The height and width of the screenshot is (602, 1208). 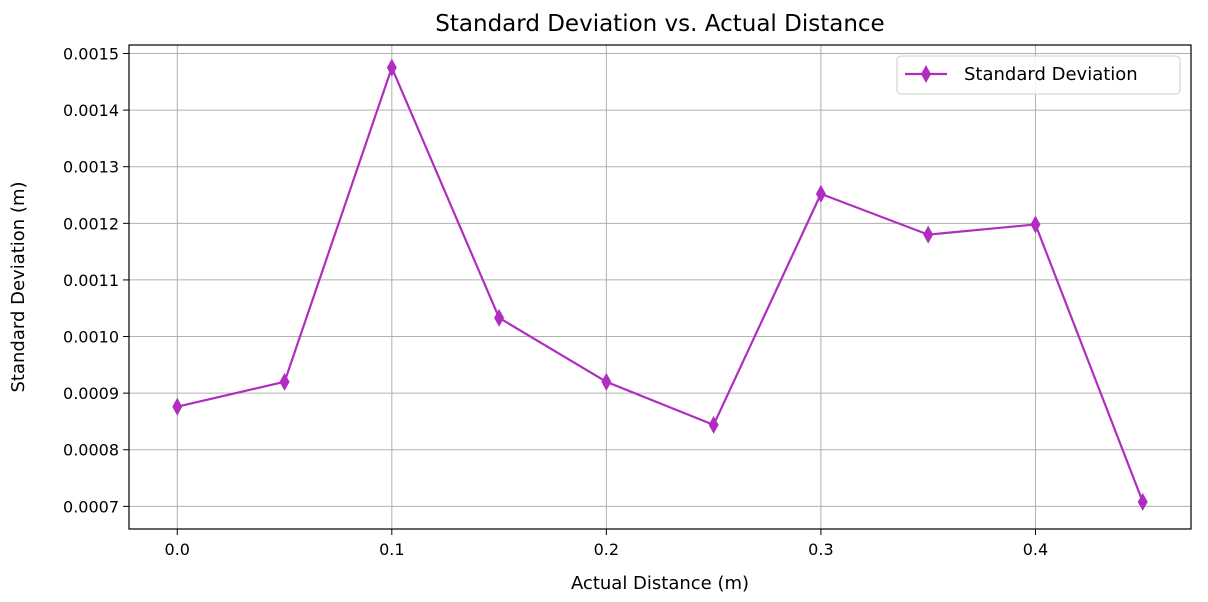 I want to click on y-tick-label: 0.0009, so click(x=91, y=393).